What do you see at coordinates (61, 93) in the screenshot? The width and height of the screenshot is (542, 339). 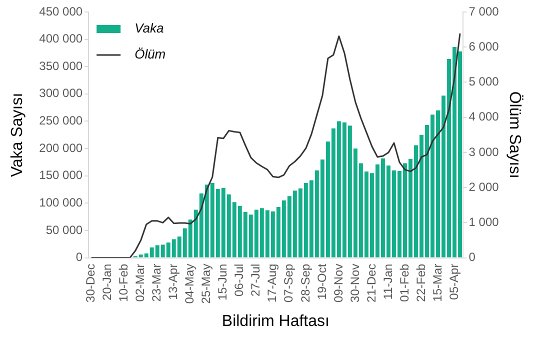 I see `y-tick-label: 300 000` at bounding box center [61, 93].